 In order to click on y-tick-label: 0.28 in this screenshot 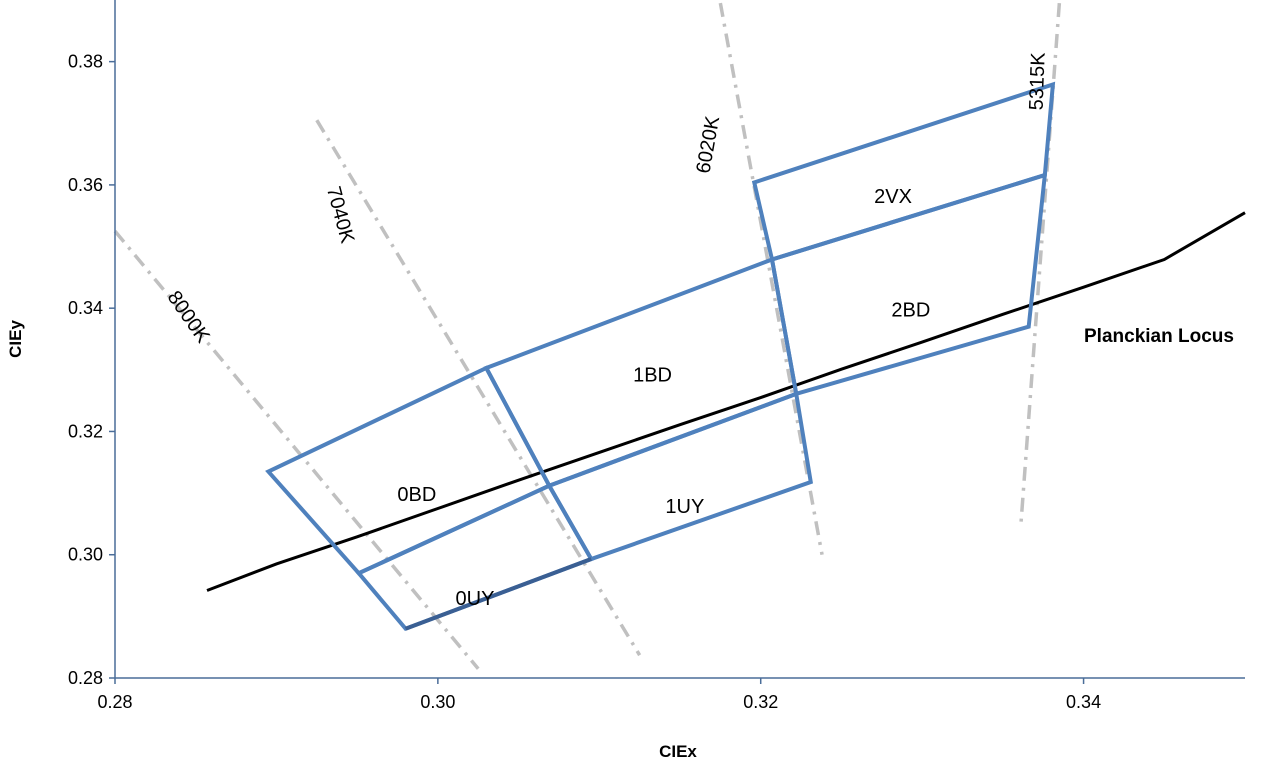, I will do `click(85, 678)`.